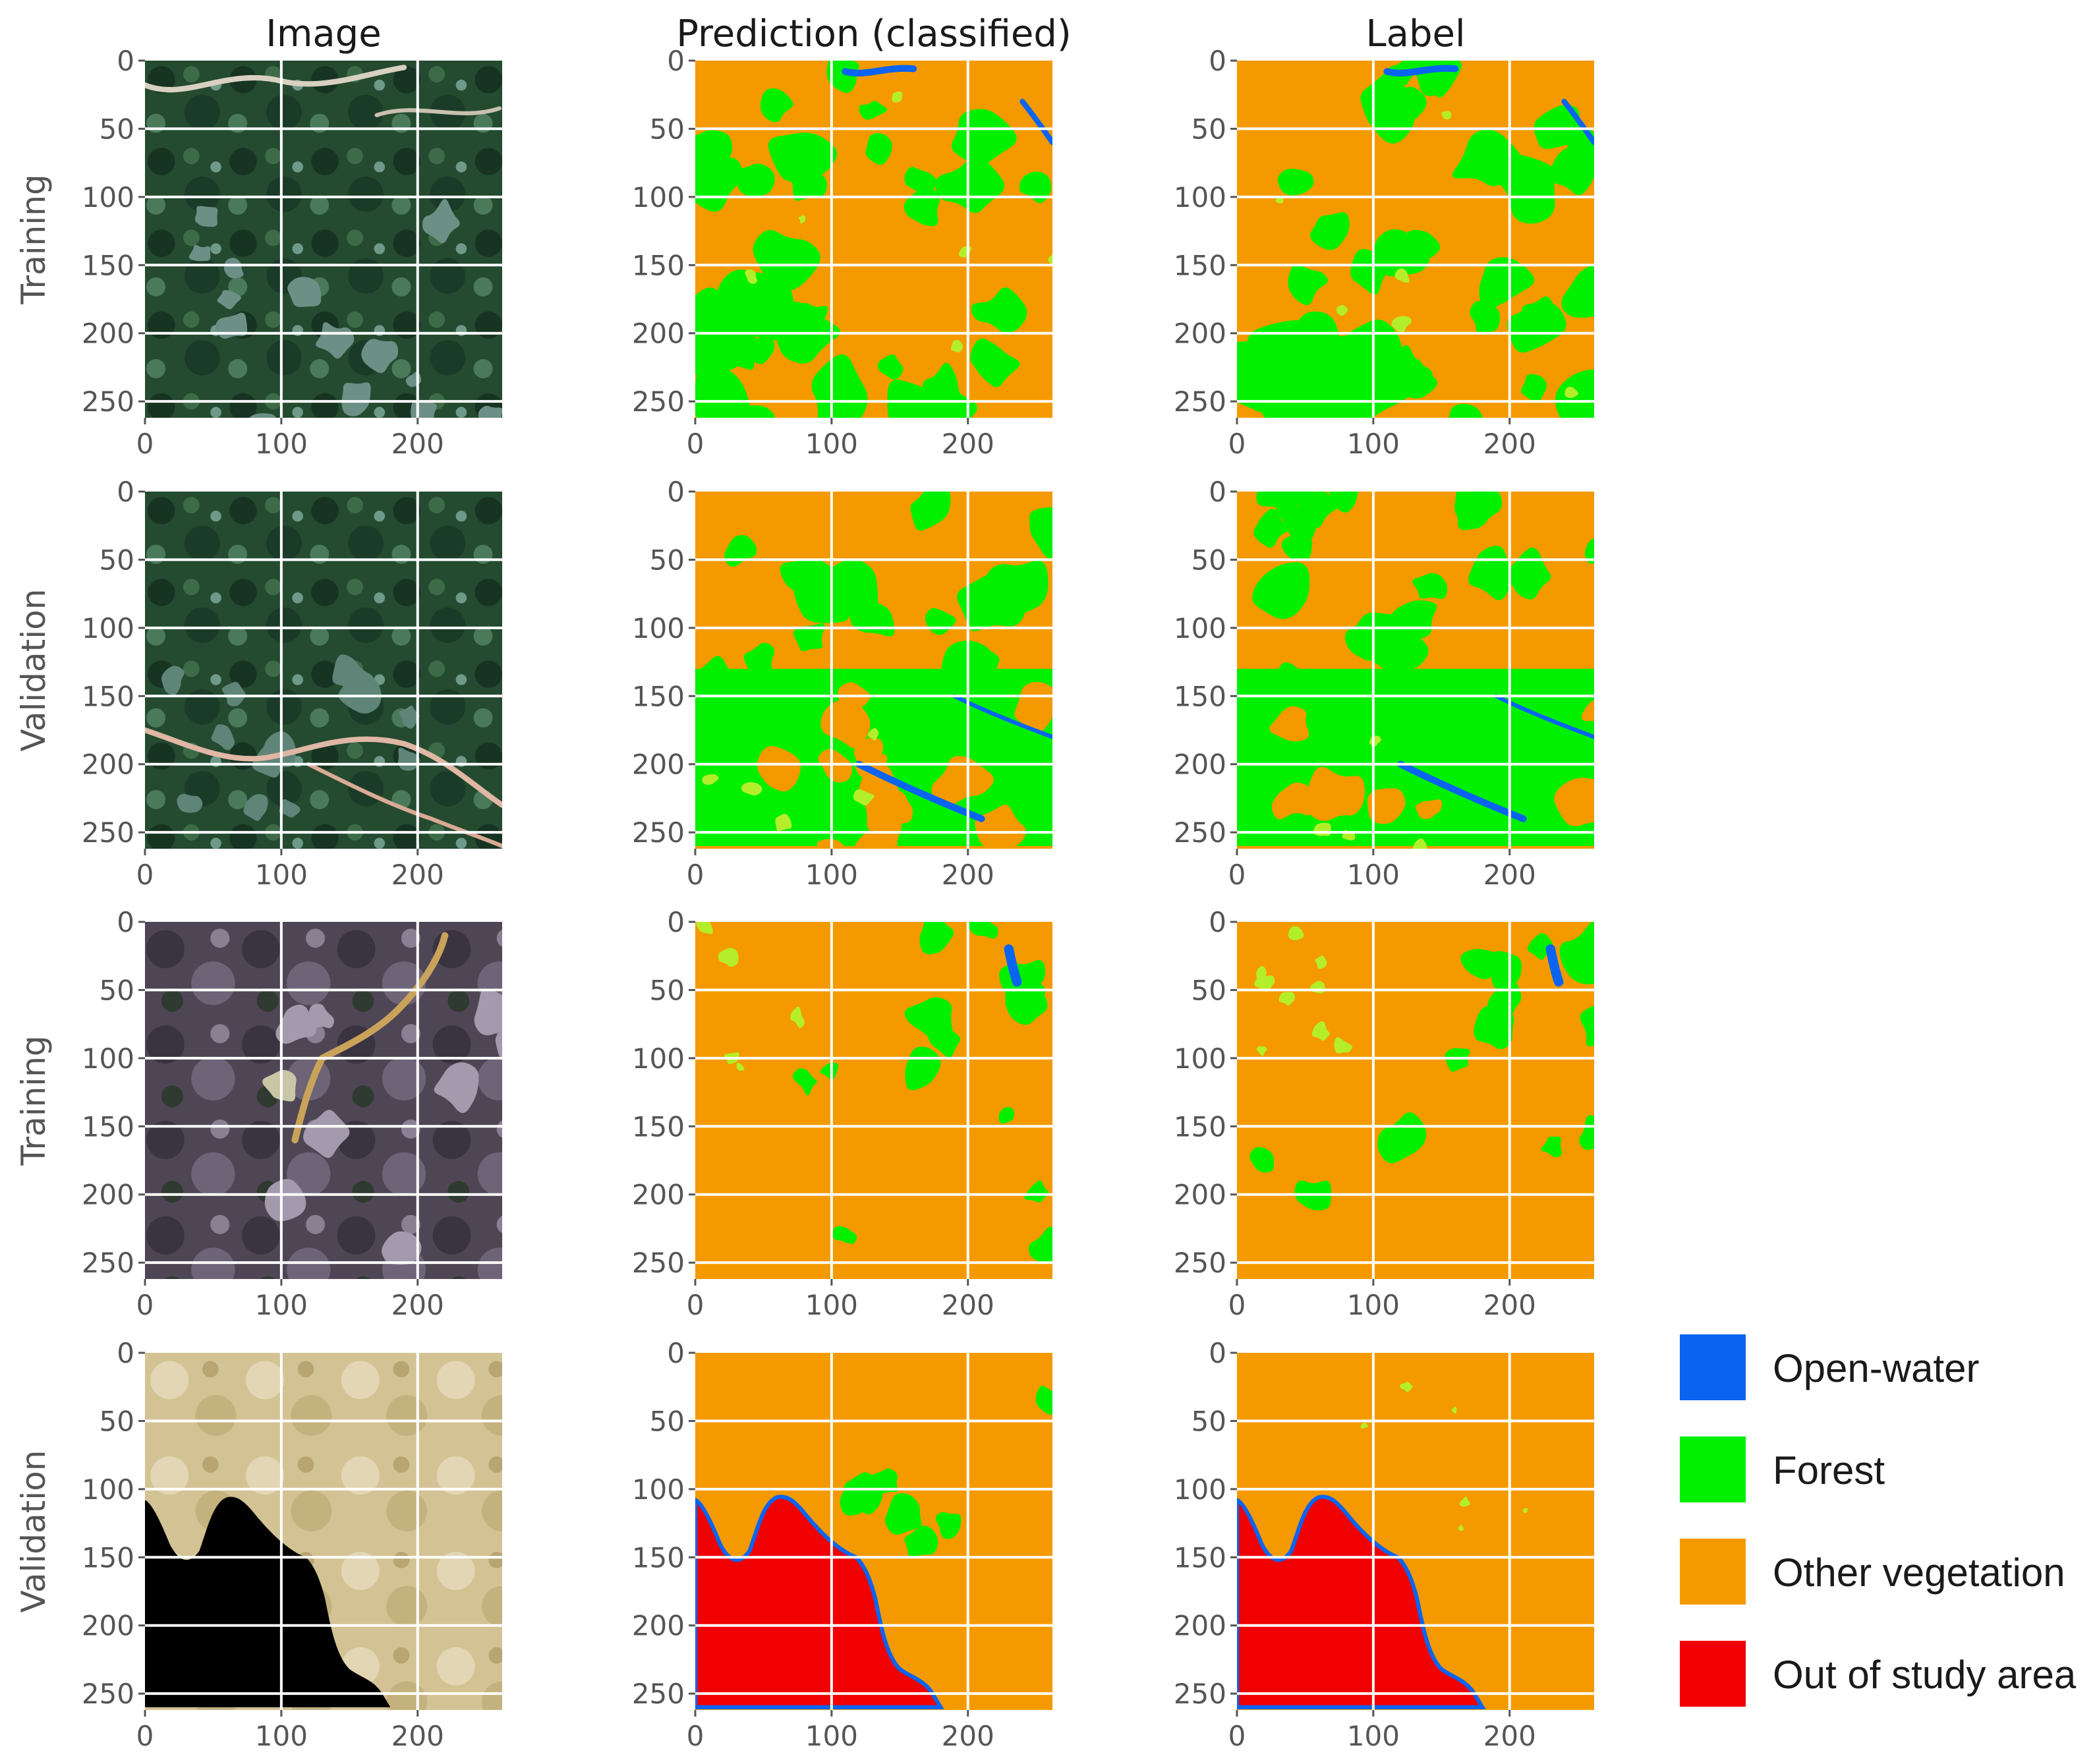  Describe the element at coordinates (33, 670) in the screenshot. I see `row-label-1: Validation` at that location.